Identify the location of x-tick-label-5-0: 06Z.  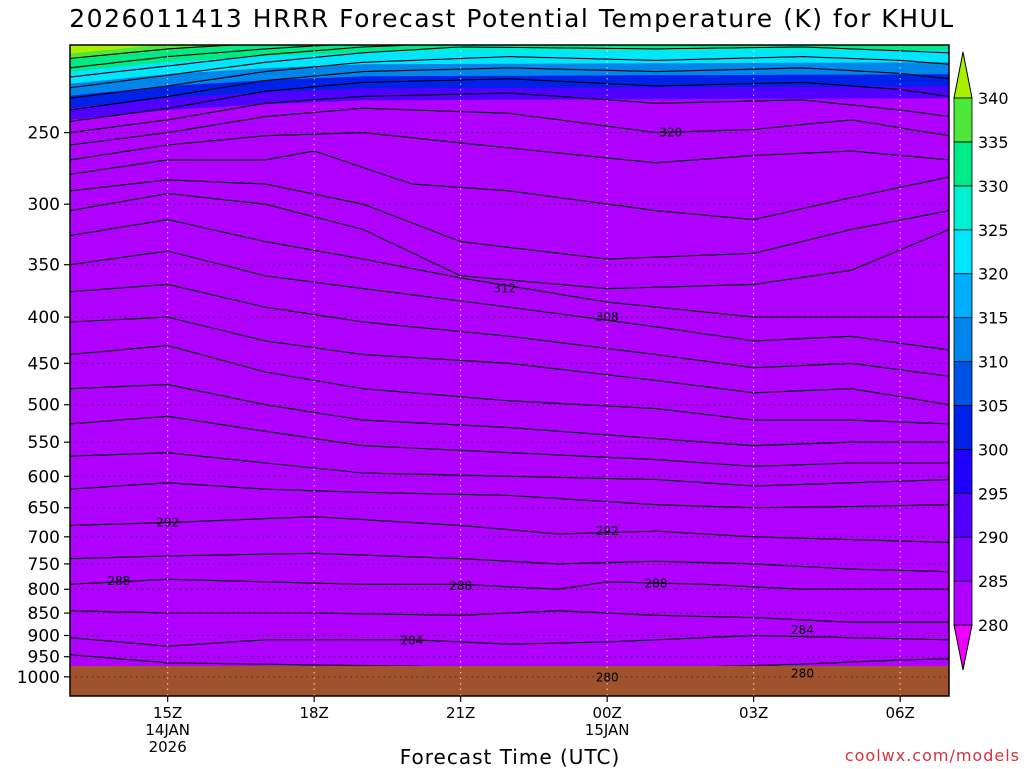
(899, 713).